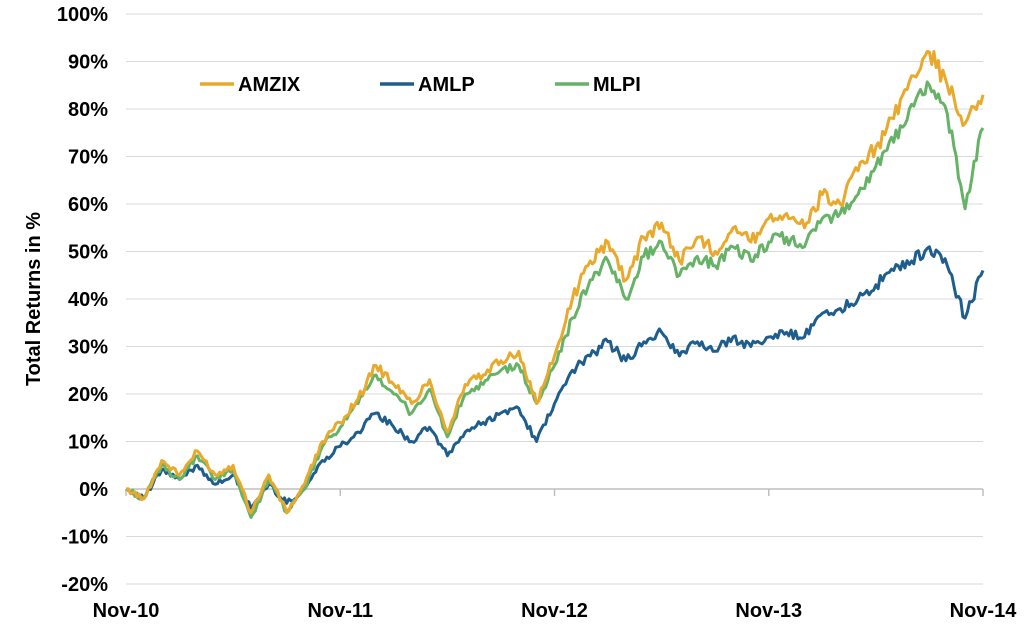 The image size is (1024, 628). What do you see at coordinates (88, 110) in the screenshot?
I see `y-tick-label: 80%` at bounding box center [88, 110].